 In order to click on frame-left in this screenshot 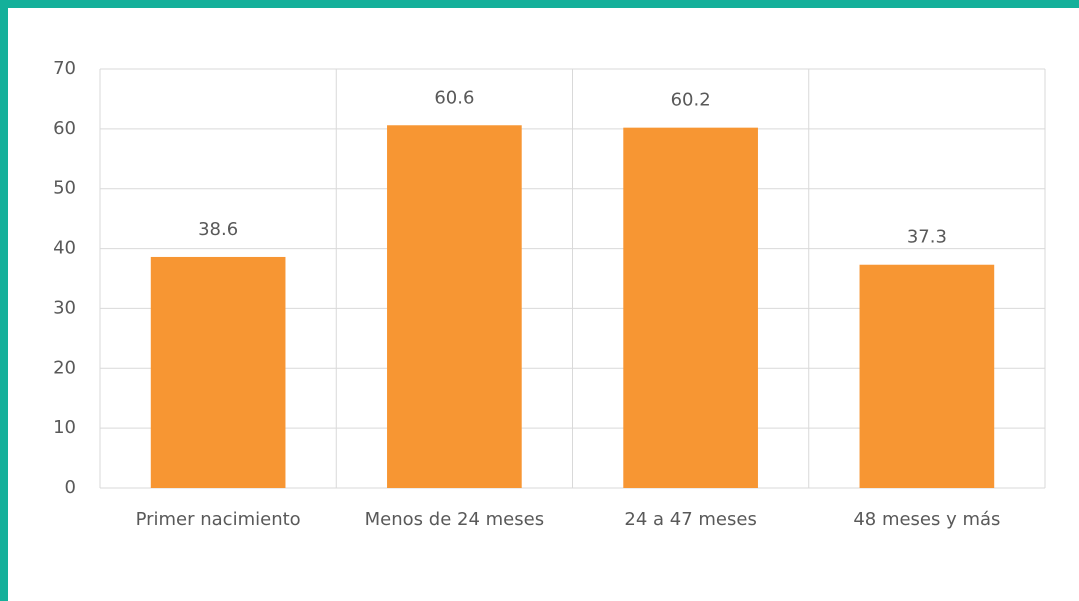, I will do `click(4, 300)`.